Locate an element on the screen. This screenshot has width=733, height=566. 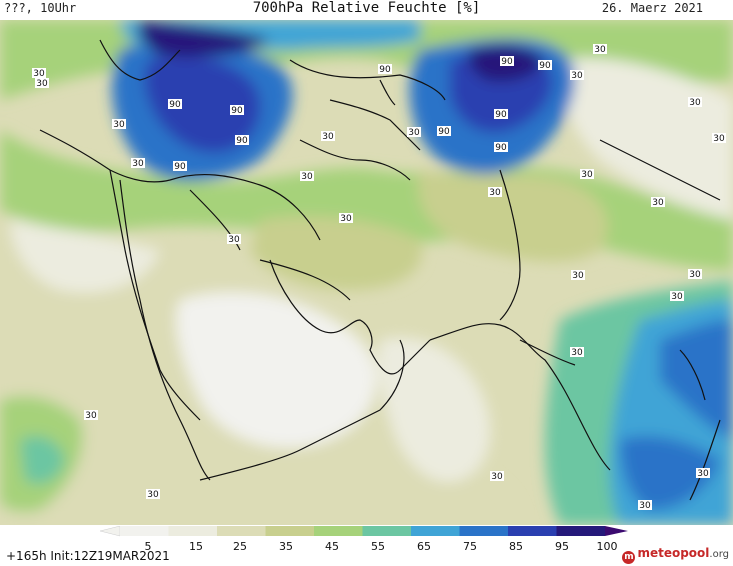
brand-tld: .org is located at coordinates (719, 554).